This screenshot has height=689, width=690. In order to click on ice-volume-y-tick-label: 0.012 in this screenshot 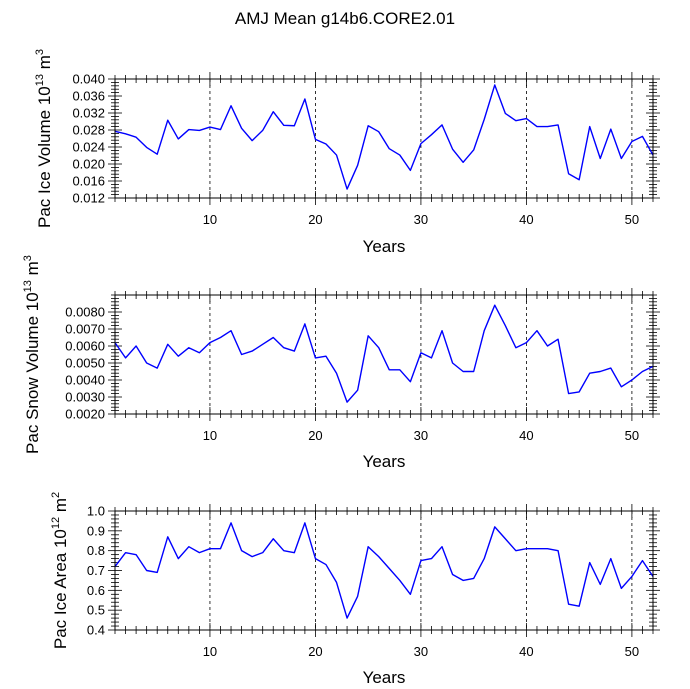, I will do `click(88, 198)`.